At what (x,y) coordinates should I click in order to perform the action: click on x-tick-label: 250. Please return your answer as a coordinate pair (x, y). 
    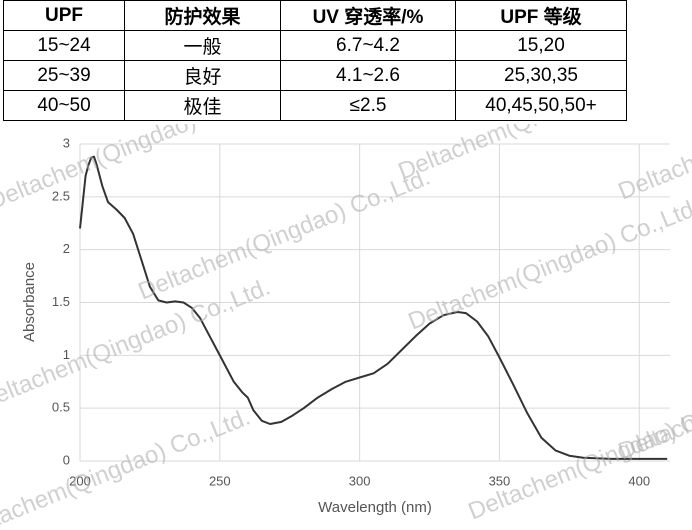
    Looking at the image, I should click on (220, 480).